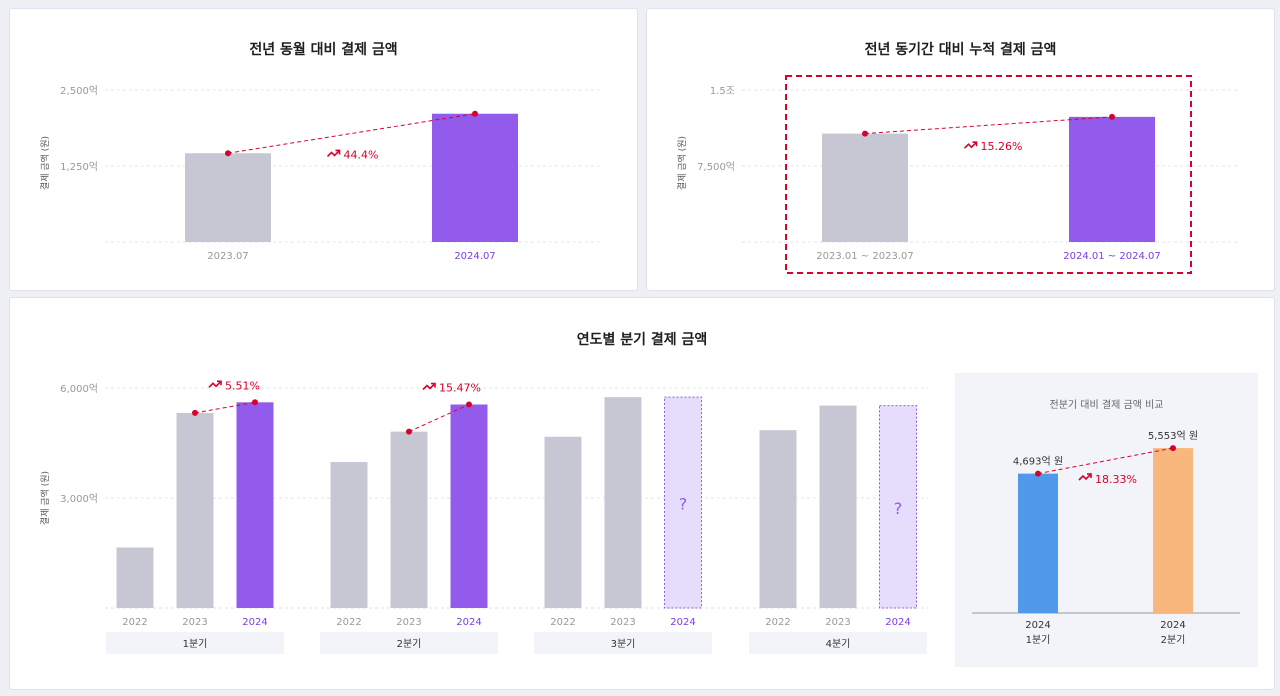 This screenshot has width=1280, height=696. I want to click on value-label: 5,553억 원, so click(1173, 436).